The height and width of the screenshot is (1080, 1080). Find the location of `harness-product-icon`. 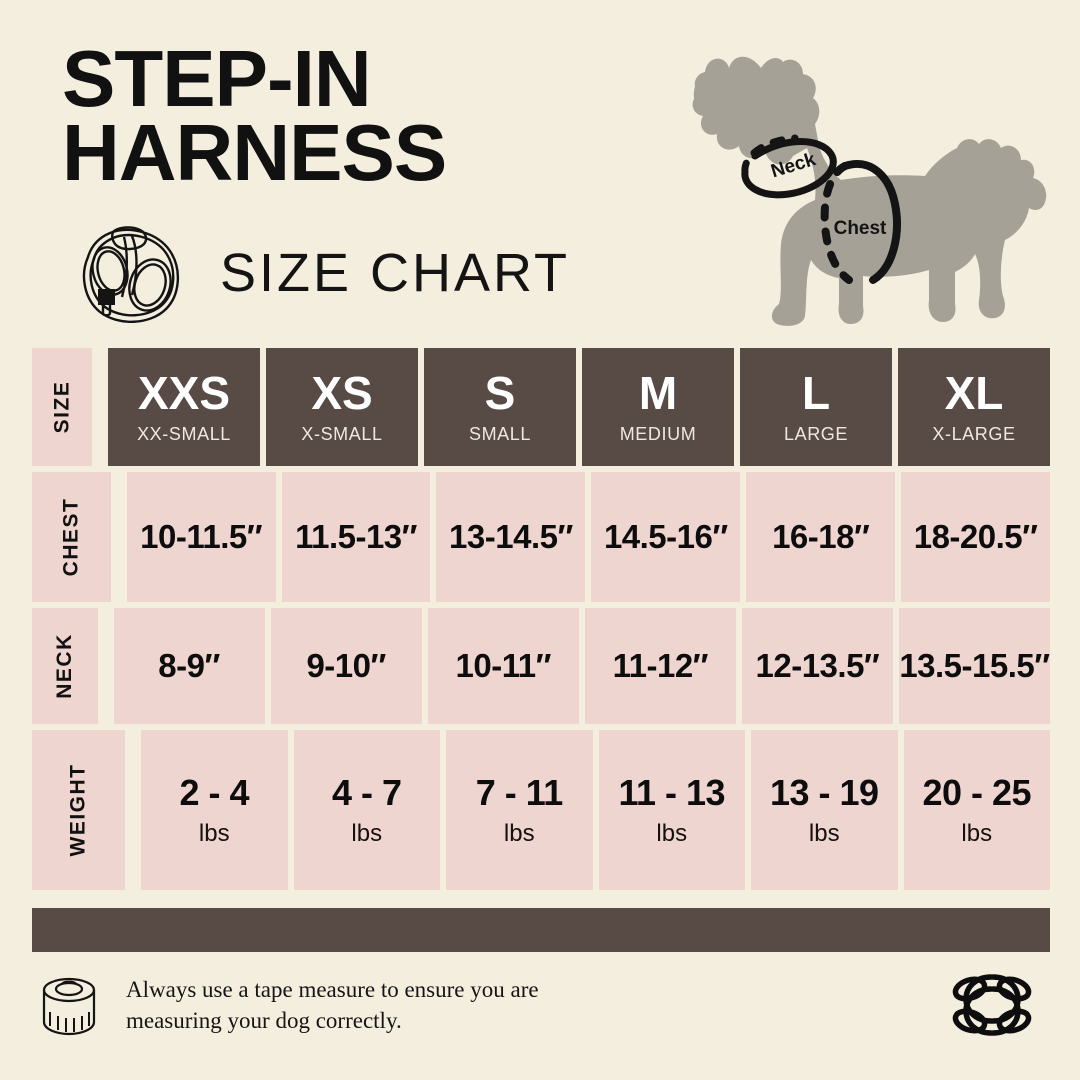

harness-product-icon is located at coordinates (128, 273).